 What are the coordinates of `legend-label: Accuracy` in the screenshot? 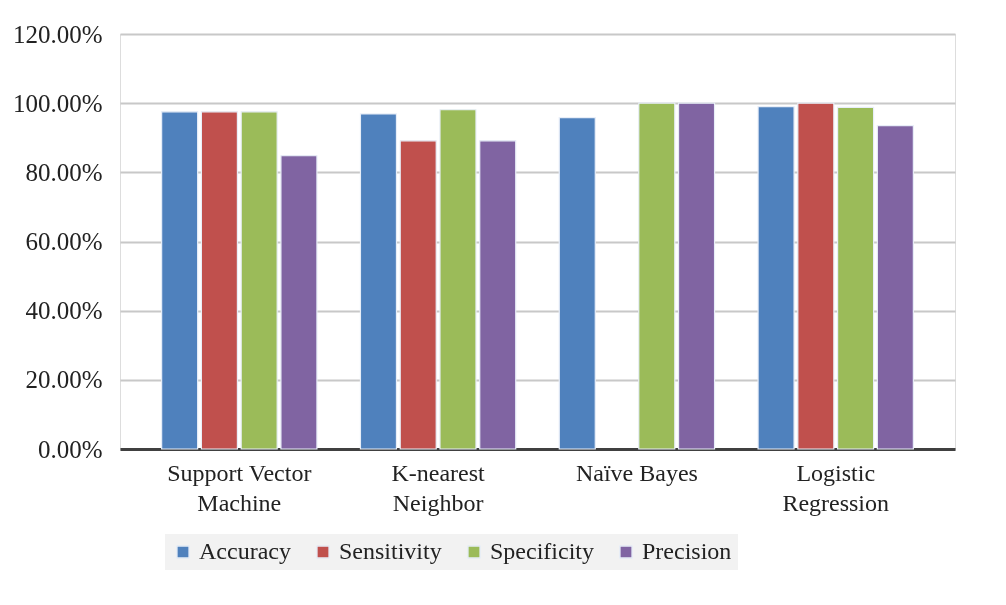 It's located at (245, 551).